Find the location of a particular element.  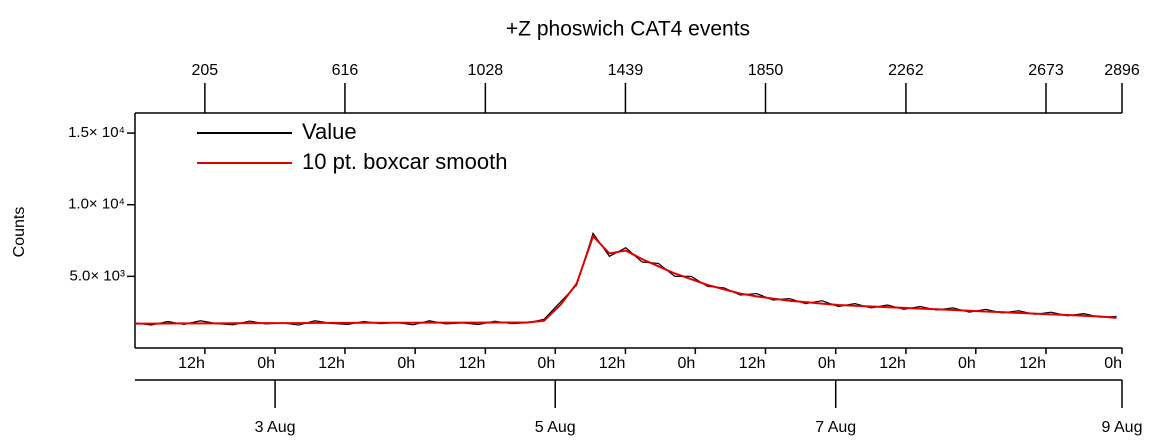

date-tick-label: 9 Aug is located at coordinates (1122, 427).